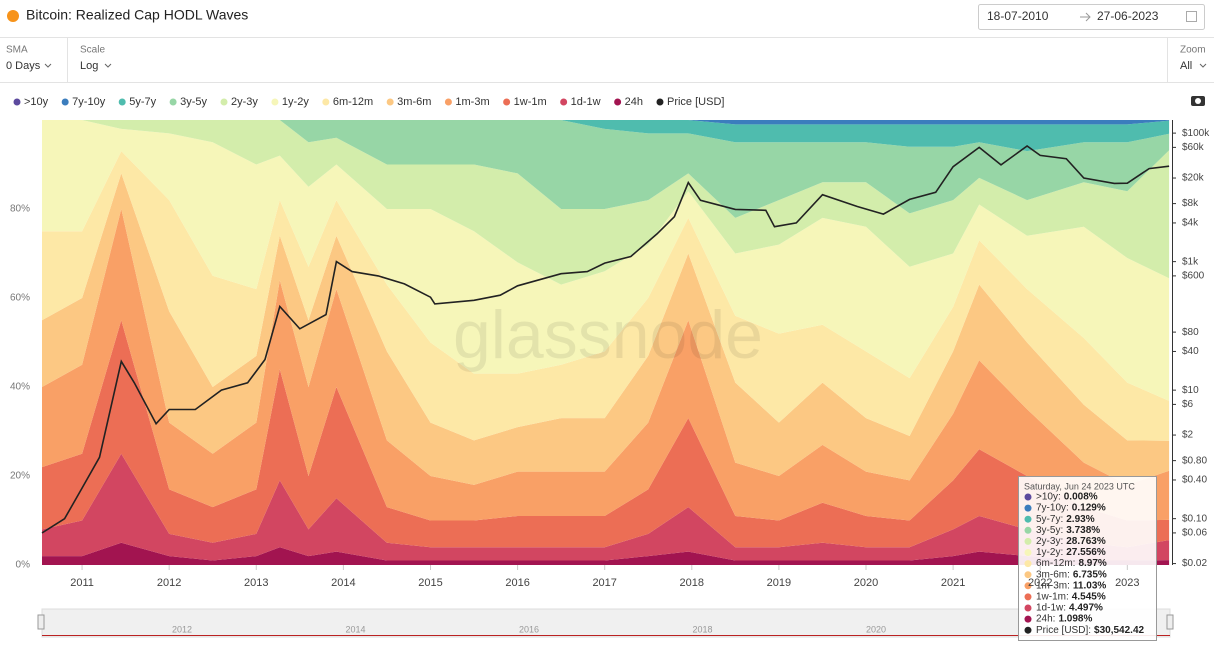 This screenshot has width=1214, height=653. I want to click on tooltip-value: 4.497%, so click(1086, 608).